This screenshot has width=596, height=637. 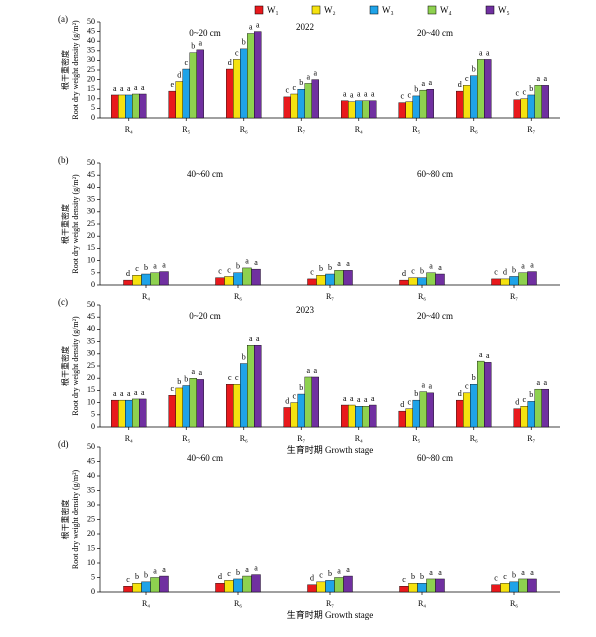 What do you see at coordinates (186, 438) in the screenshot?
I see `x-tick-label: R₅` at bounding box center [186, 438].